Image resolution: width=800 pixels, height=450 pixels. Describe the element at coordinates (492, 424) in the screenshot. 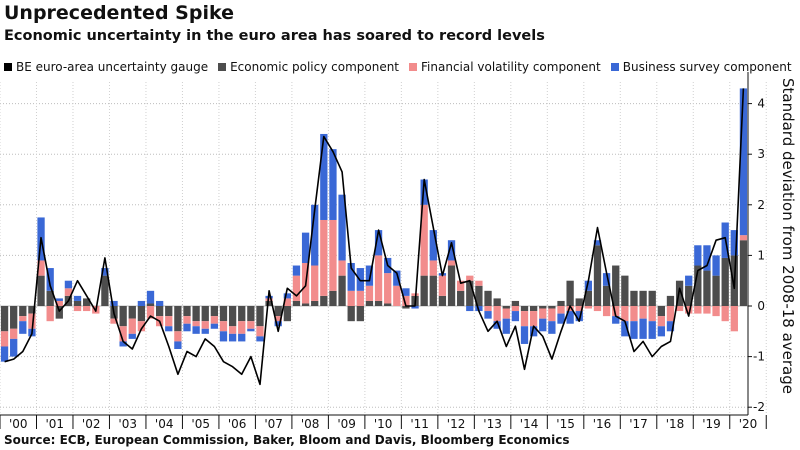

I see `x-tick-label: '13` at that location.